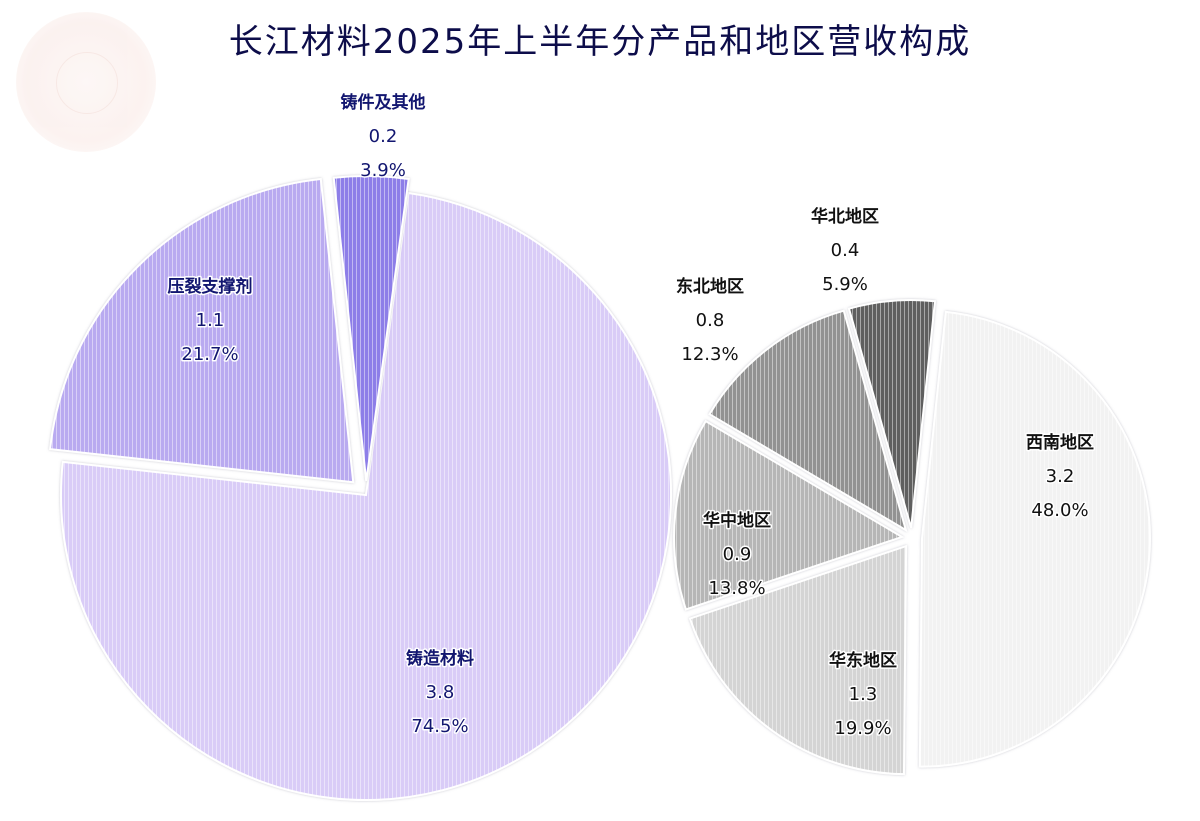  What do you see at coordinates (845, 216) in the screenshot?
I see `slice-label-name: 华北地区` at bounding box center [845, 216].